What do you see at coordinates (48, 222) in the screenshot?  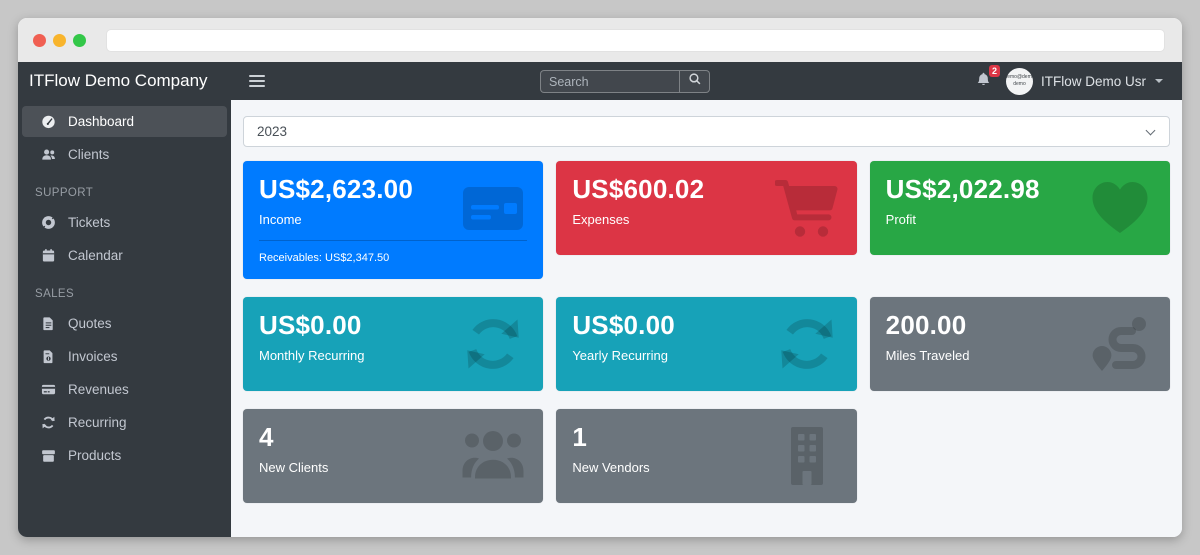 I see `life-ring-icon` at bounding box center [48, 222].